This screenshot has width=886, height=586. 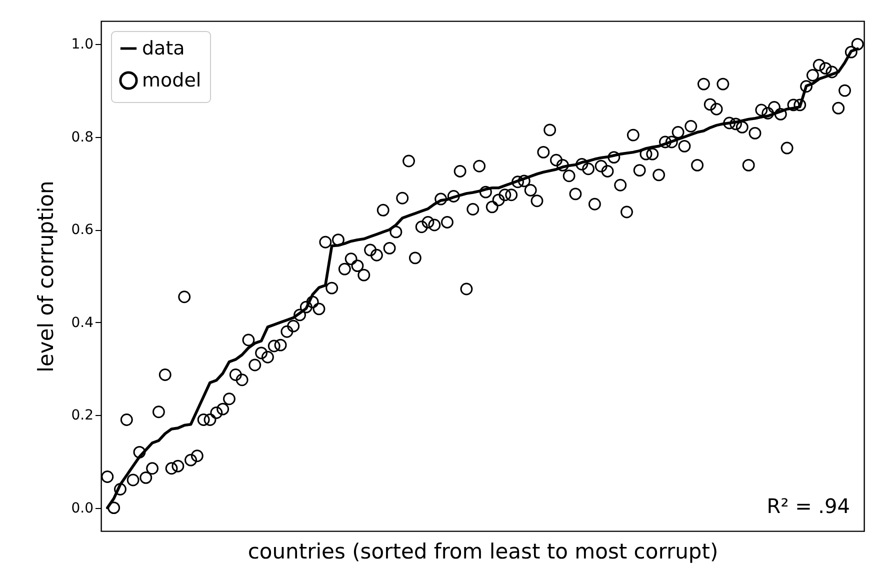 I want to click on y-axis-title: level of corruption, so click(x=46, y=276).